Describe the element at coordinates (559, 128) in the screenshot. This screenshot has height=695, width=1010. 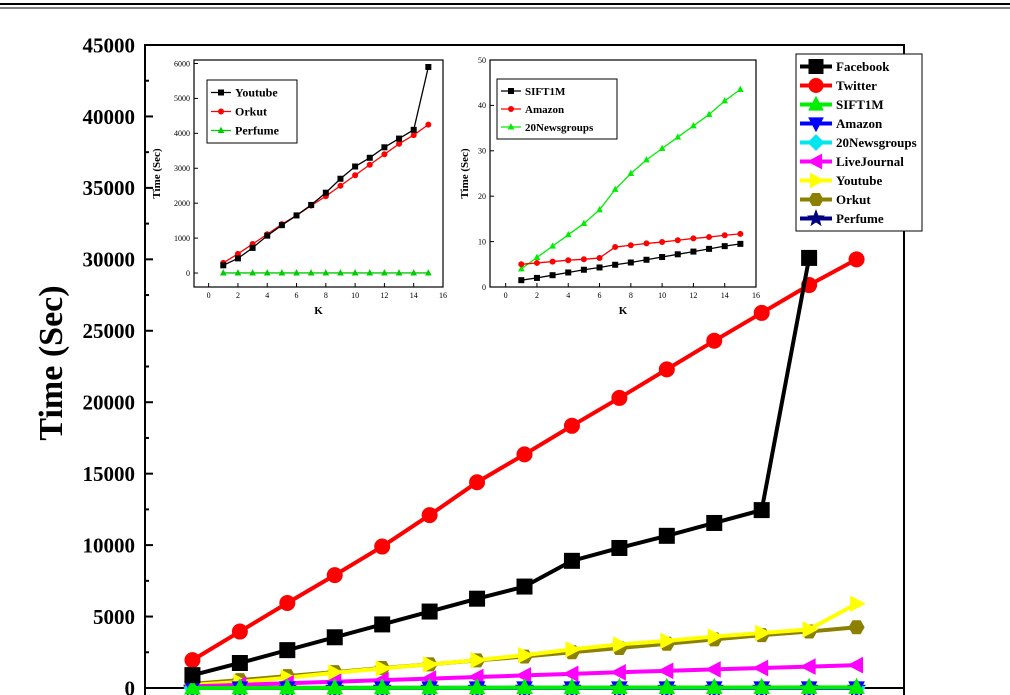
I see `inset2-legend-label-20newsgroups: 20Newsgroups` at that location.